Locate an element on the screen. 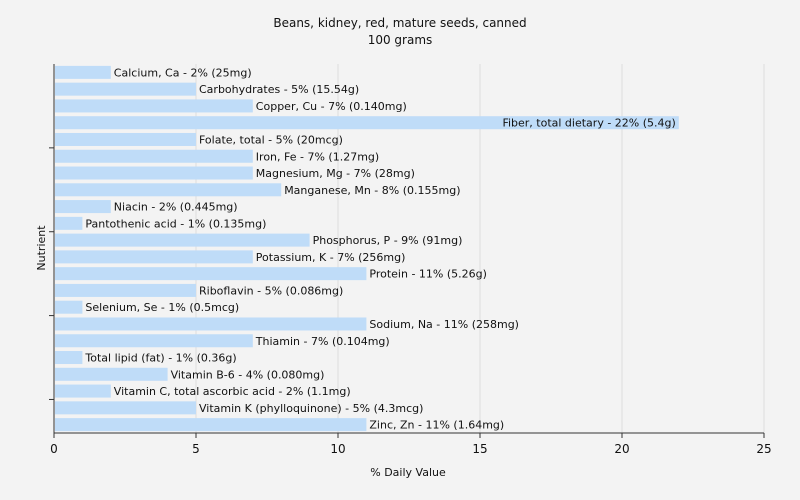 The width and height of the screenshot is (800, 500). bar-label-11: Potassium, K - 7% (256mg) is located at coordinates (331, 257).